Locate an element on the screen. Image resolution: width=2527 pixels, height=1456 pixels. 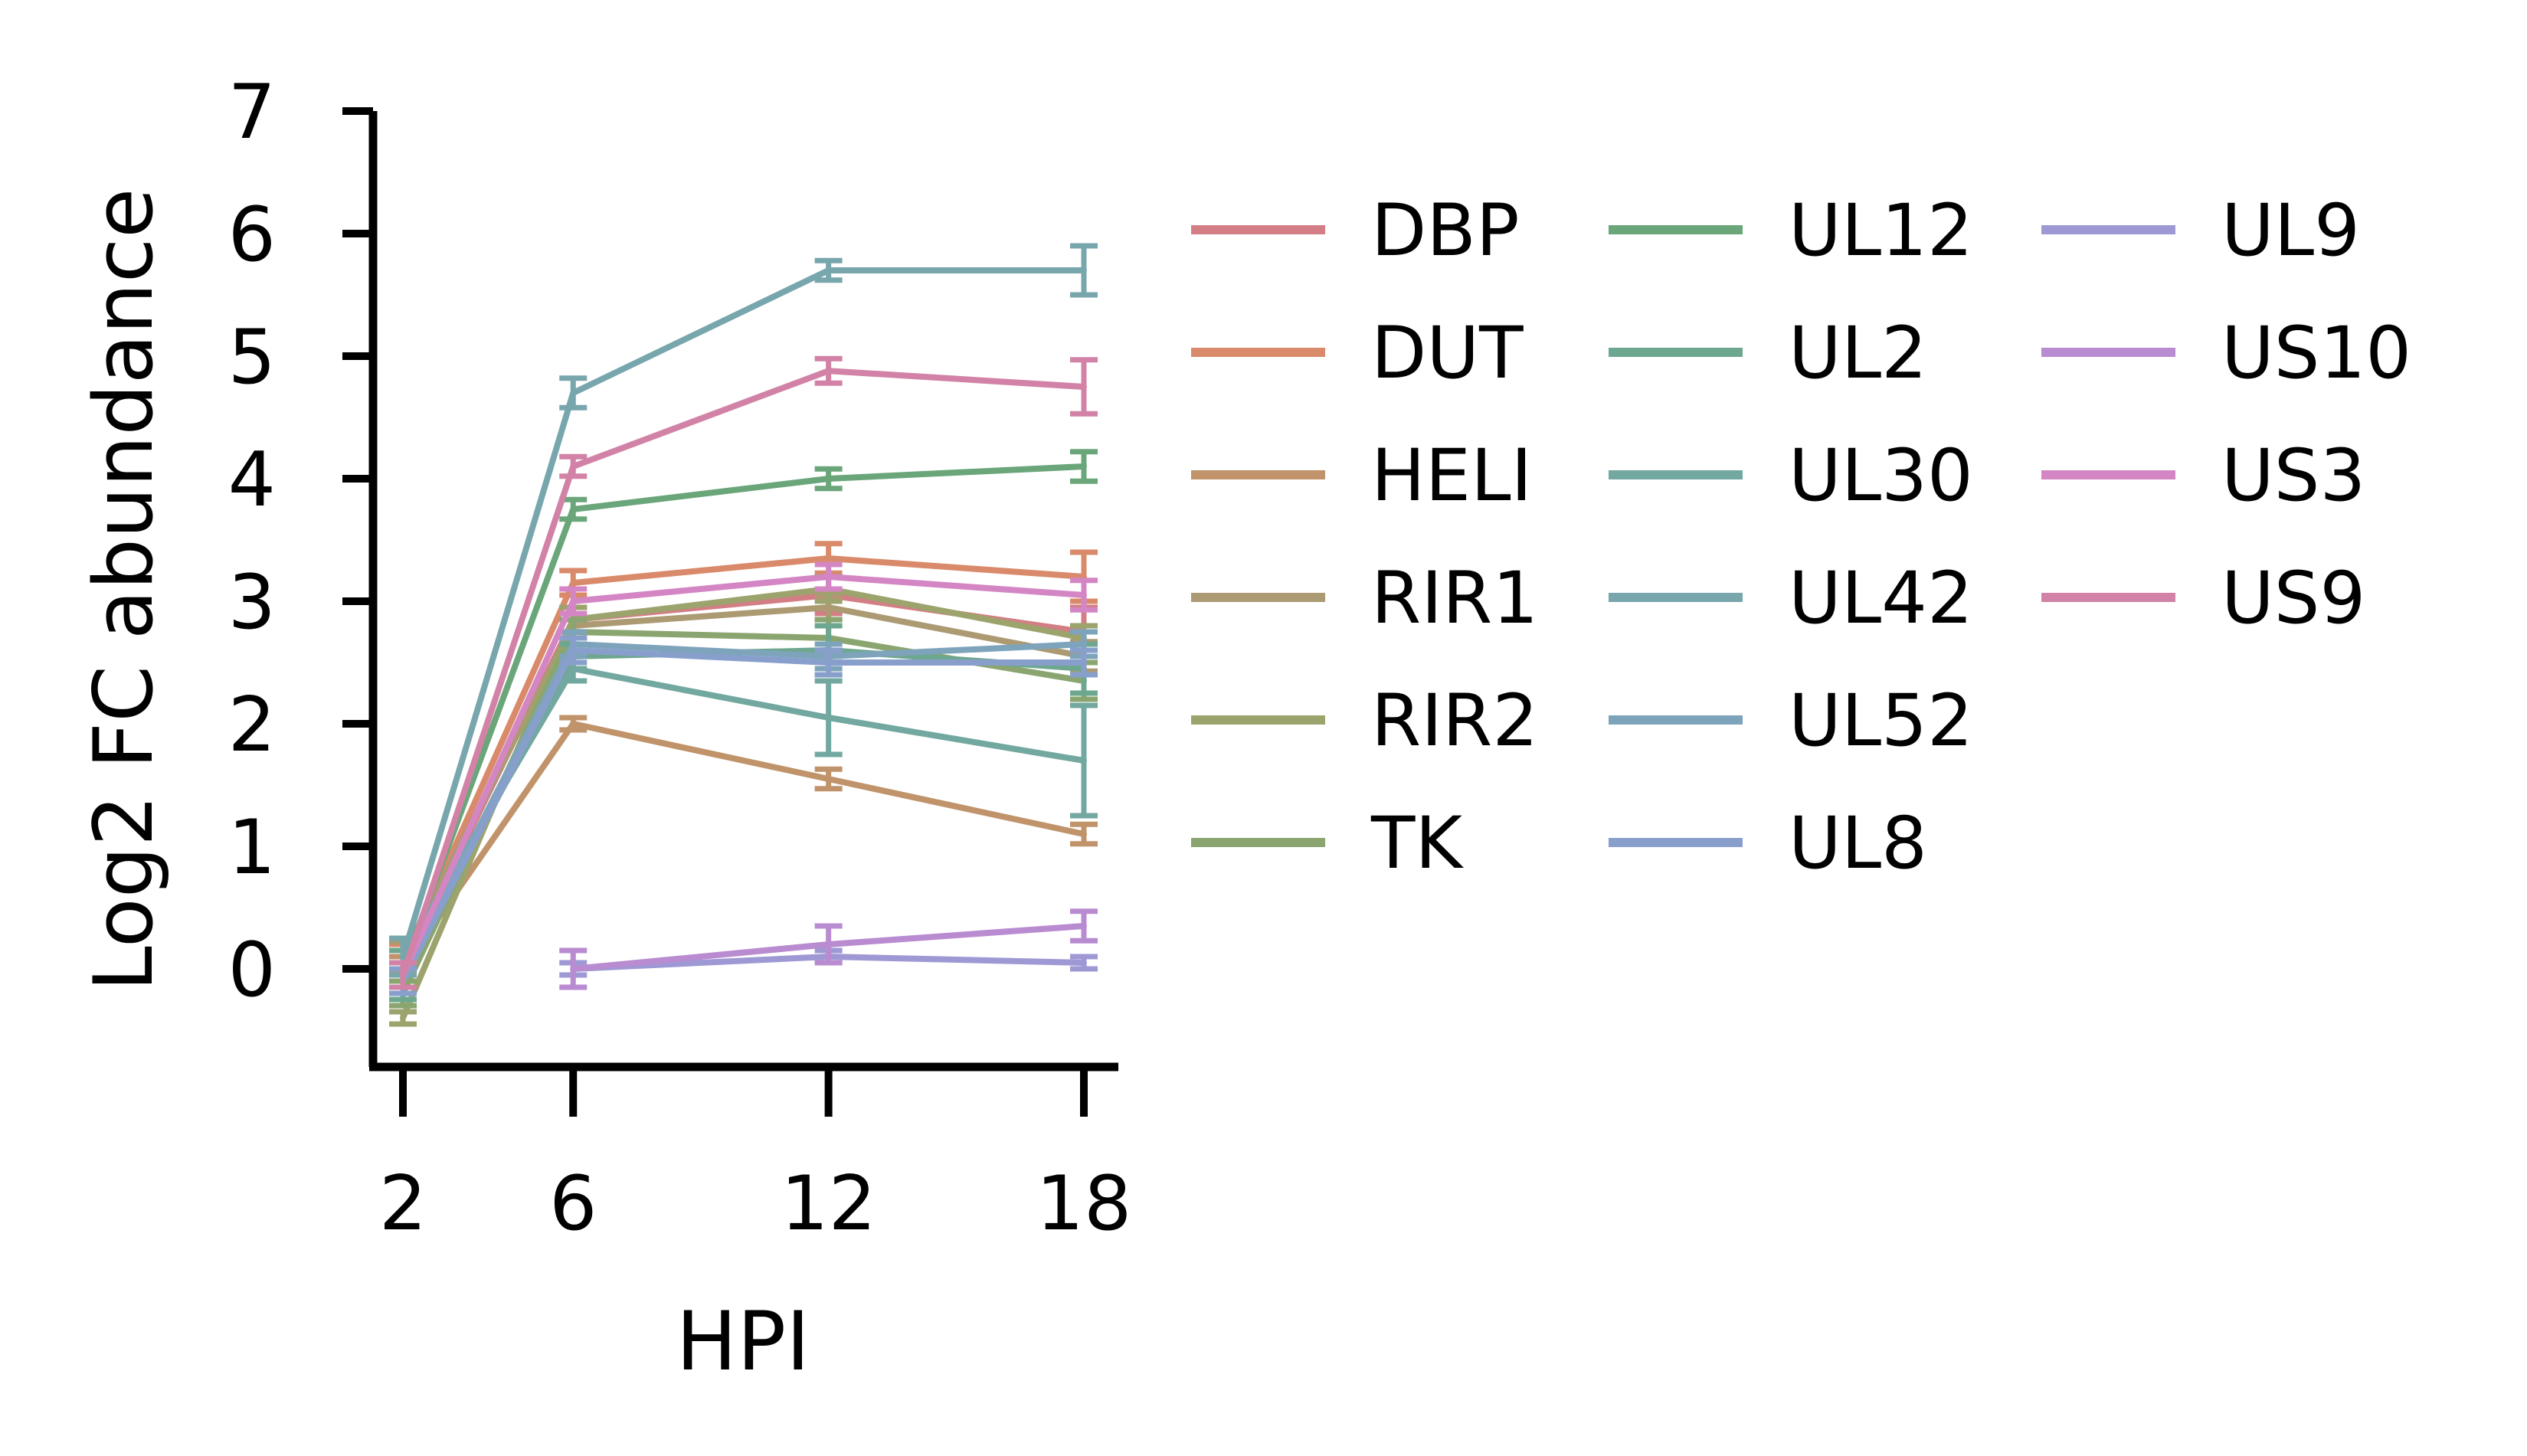
legend-item: UL42 is located at coordinates (1791, 598).